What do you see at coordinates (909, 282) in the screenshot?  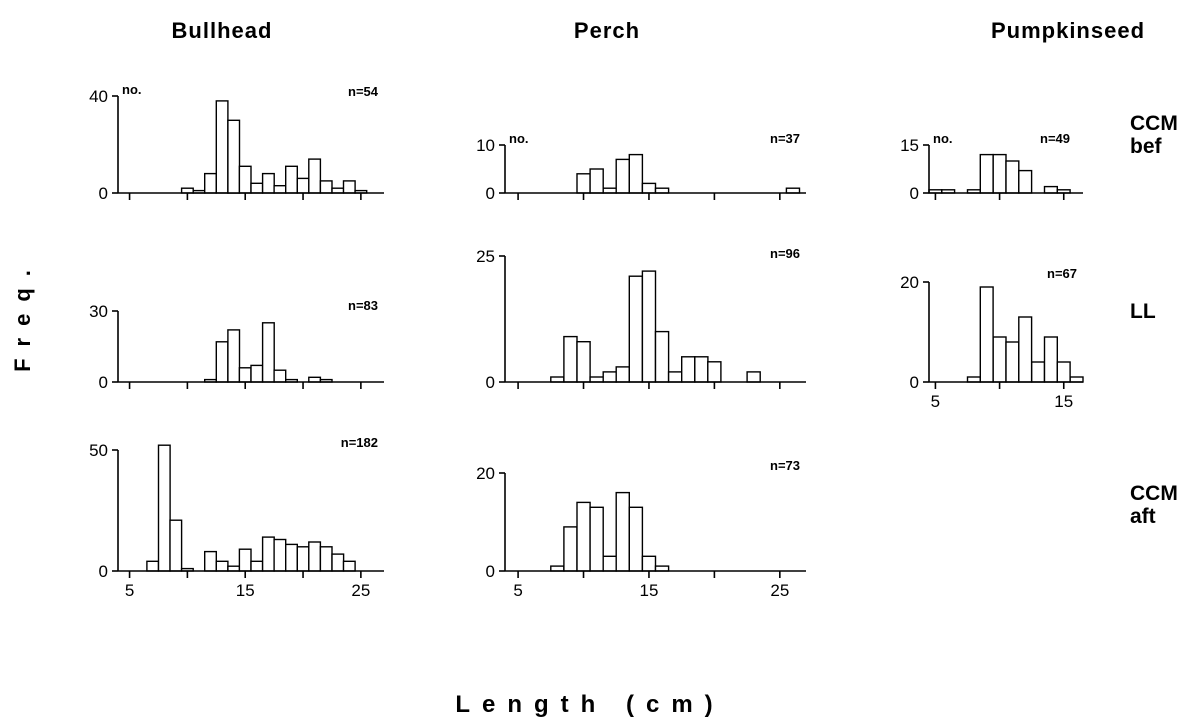 I see `y-tick-label: 20` at bounding box center [909, 282].